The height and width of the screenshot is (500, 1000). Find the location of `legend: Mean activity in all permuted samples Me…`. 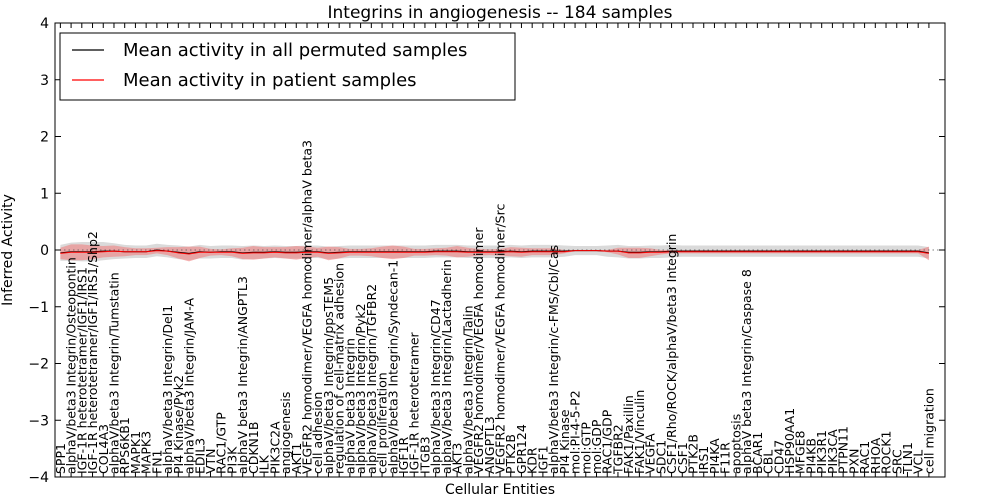

legend: Mean activity in all permuted samples Me… is located at coordinates (287, 66).